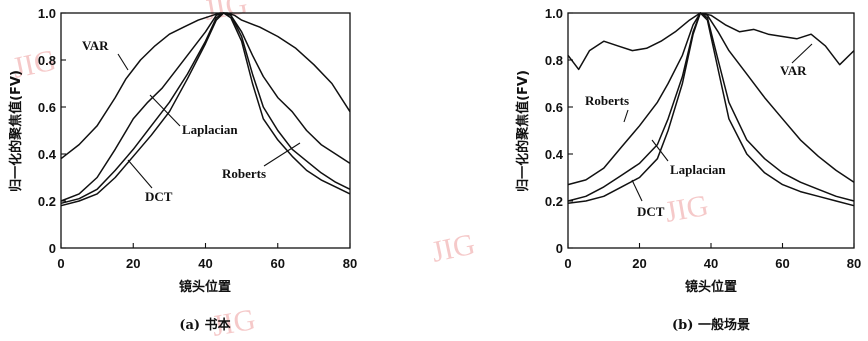 The height and width of the screenshot is (341, 868). I want to click on panel-caption: (b) 一般场景, so click(711, 325).